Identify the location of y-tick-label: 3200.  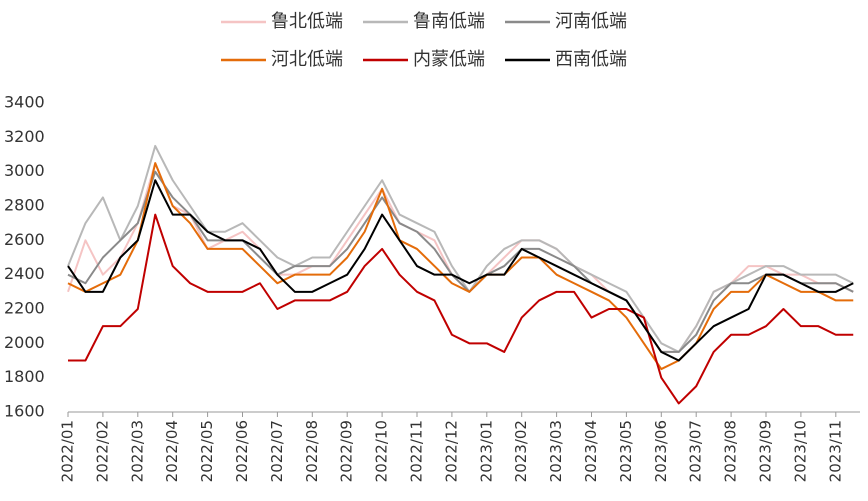
(24, 136).